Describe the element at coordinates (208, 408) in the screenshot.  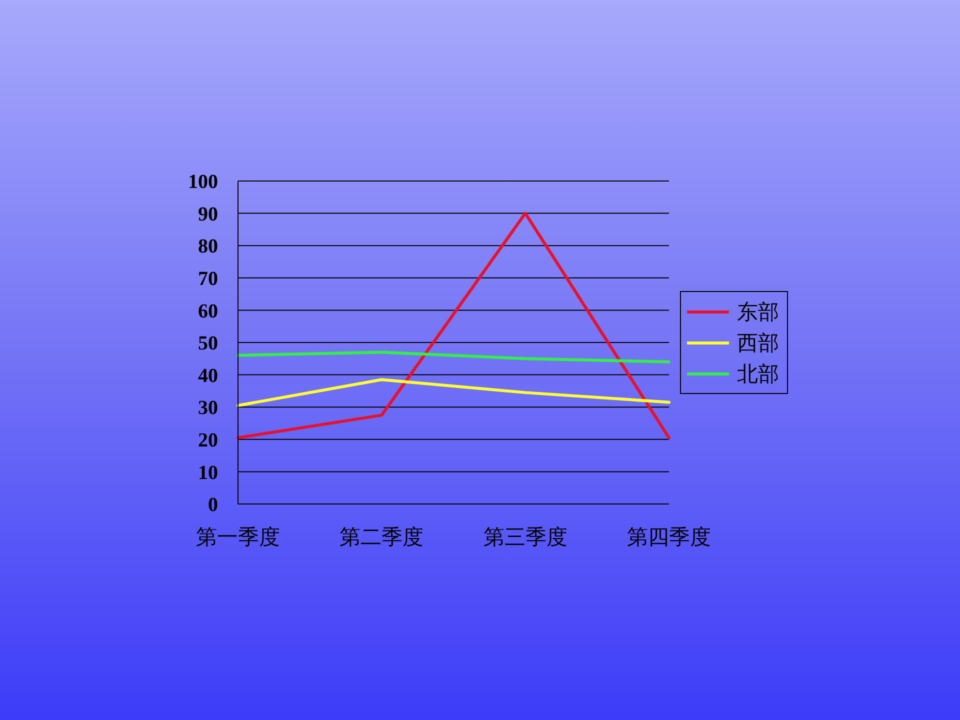
I see `y-tick-label: 30` at that location.